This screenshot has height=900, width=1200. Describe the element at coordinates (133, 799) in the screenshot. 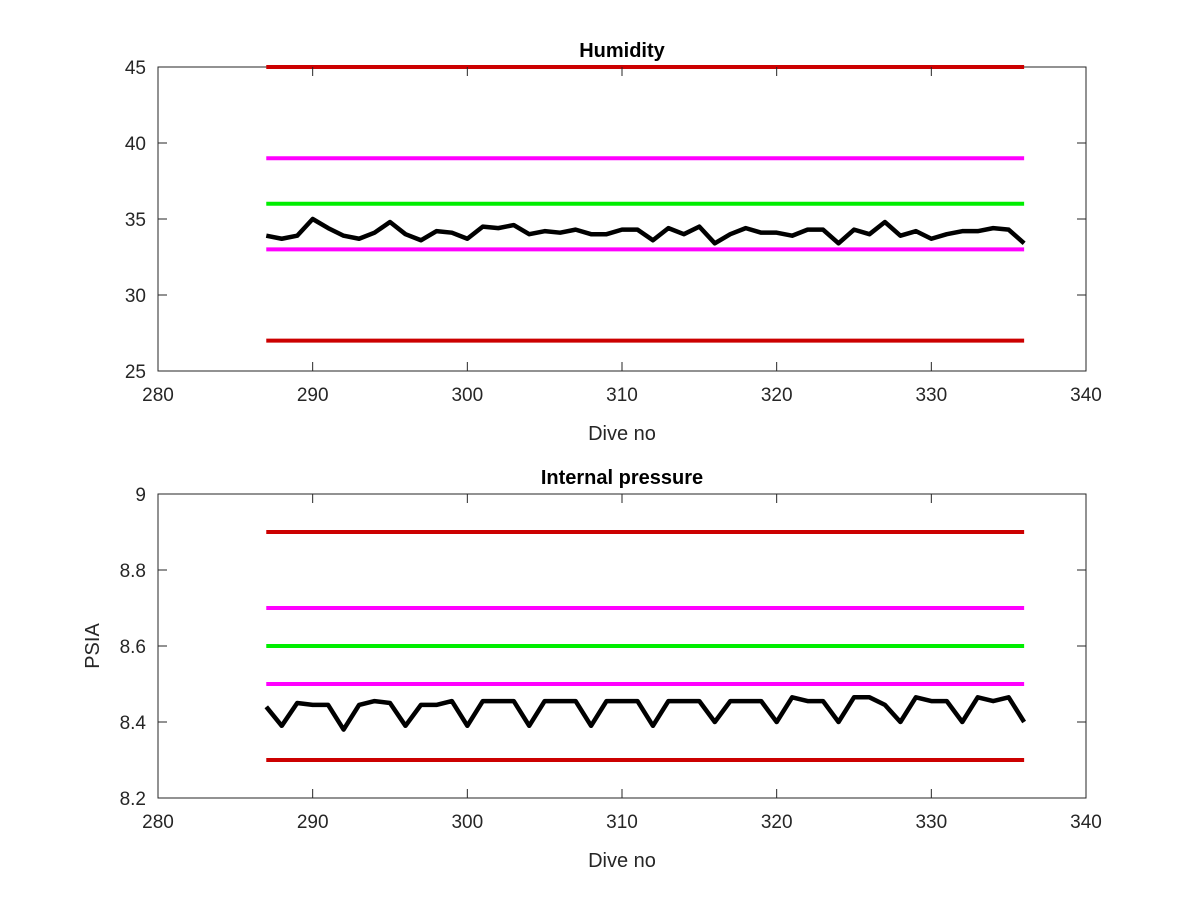

I see `internal-pressure-y-tick-label-0: 8.2` at that location.